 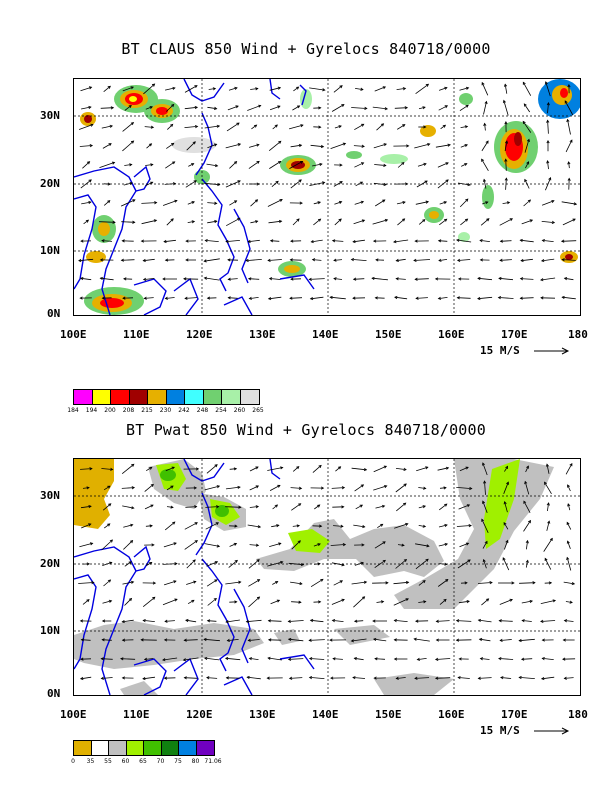 What do you see at coordinates (125, 761) in the screenshot?
I see `colorbar-tick-label: 60` at bounding box center [125, 761].